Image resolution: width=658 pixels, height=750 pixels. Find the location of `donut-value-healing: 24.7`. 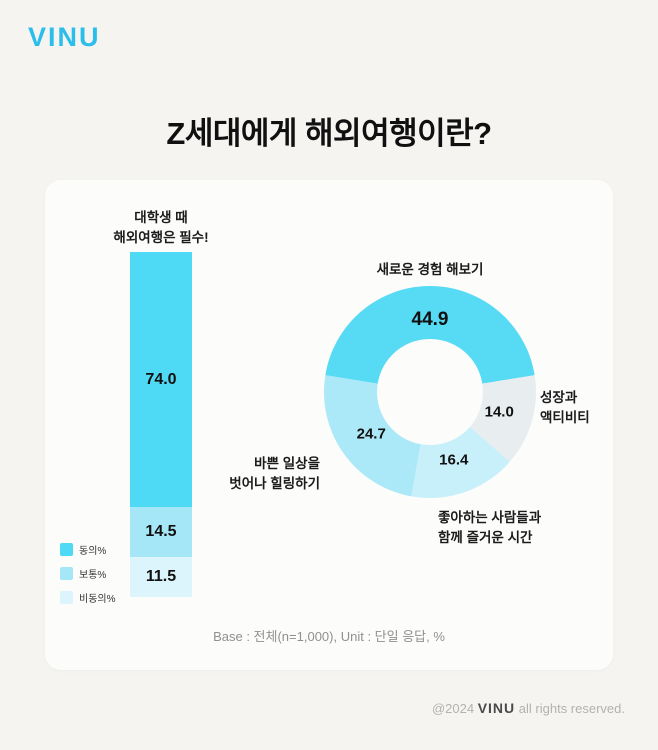

donut-value-healing: 24.7 is located at coordinates (371, 434).